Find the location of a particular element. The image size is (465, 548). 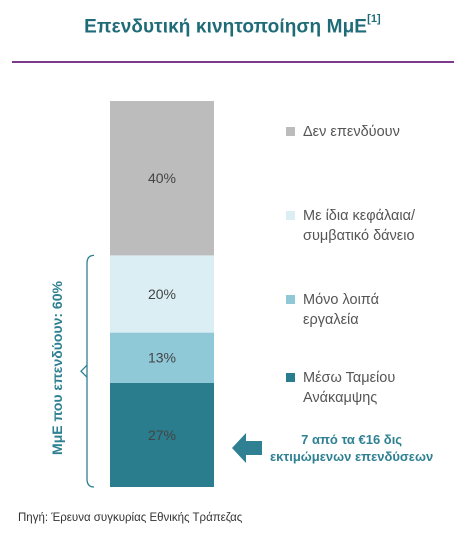

legend-item-2: Με ίδια κεφάλαια/ συμβατικό δάνειο is located at coordinates (350, 226).